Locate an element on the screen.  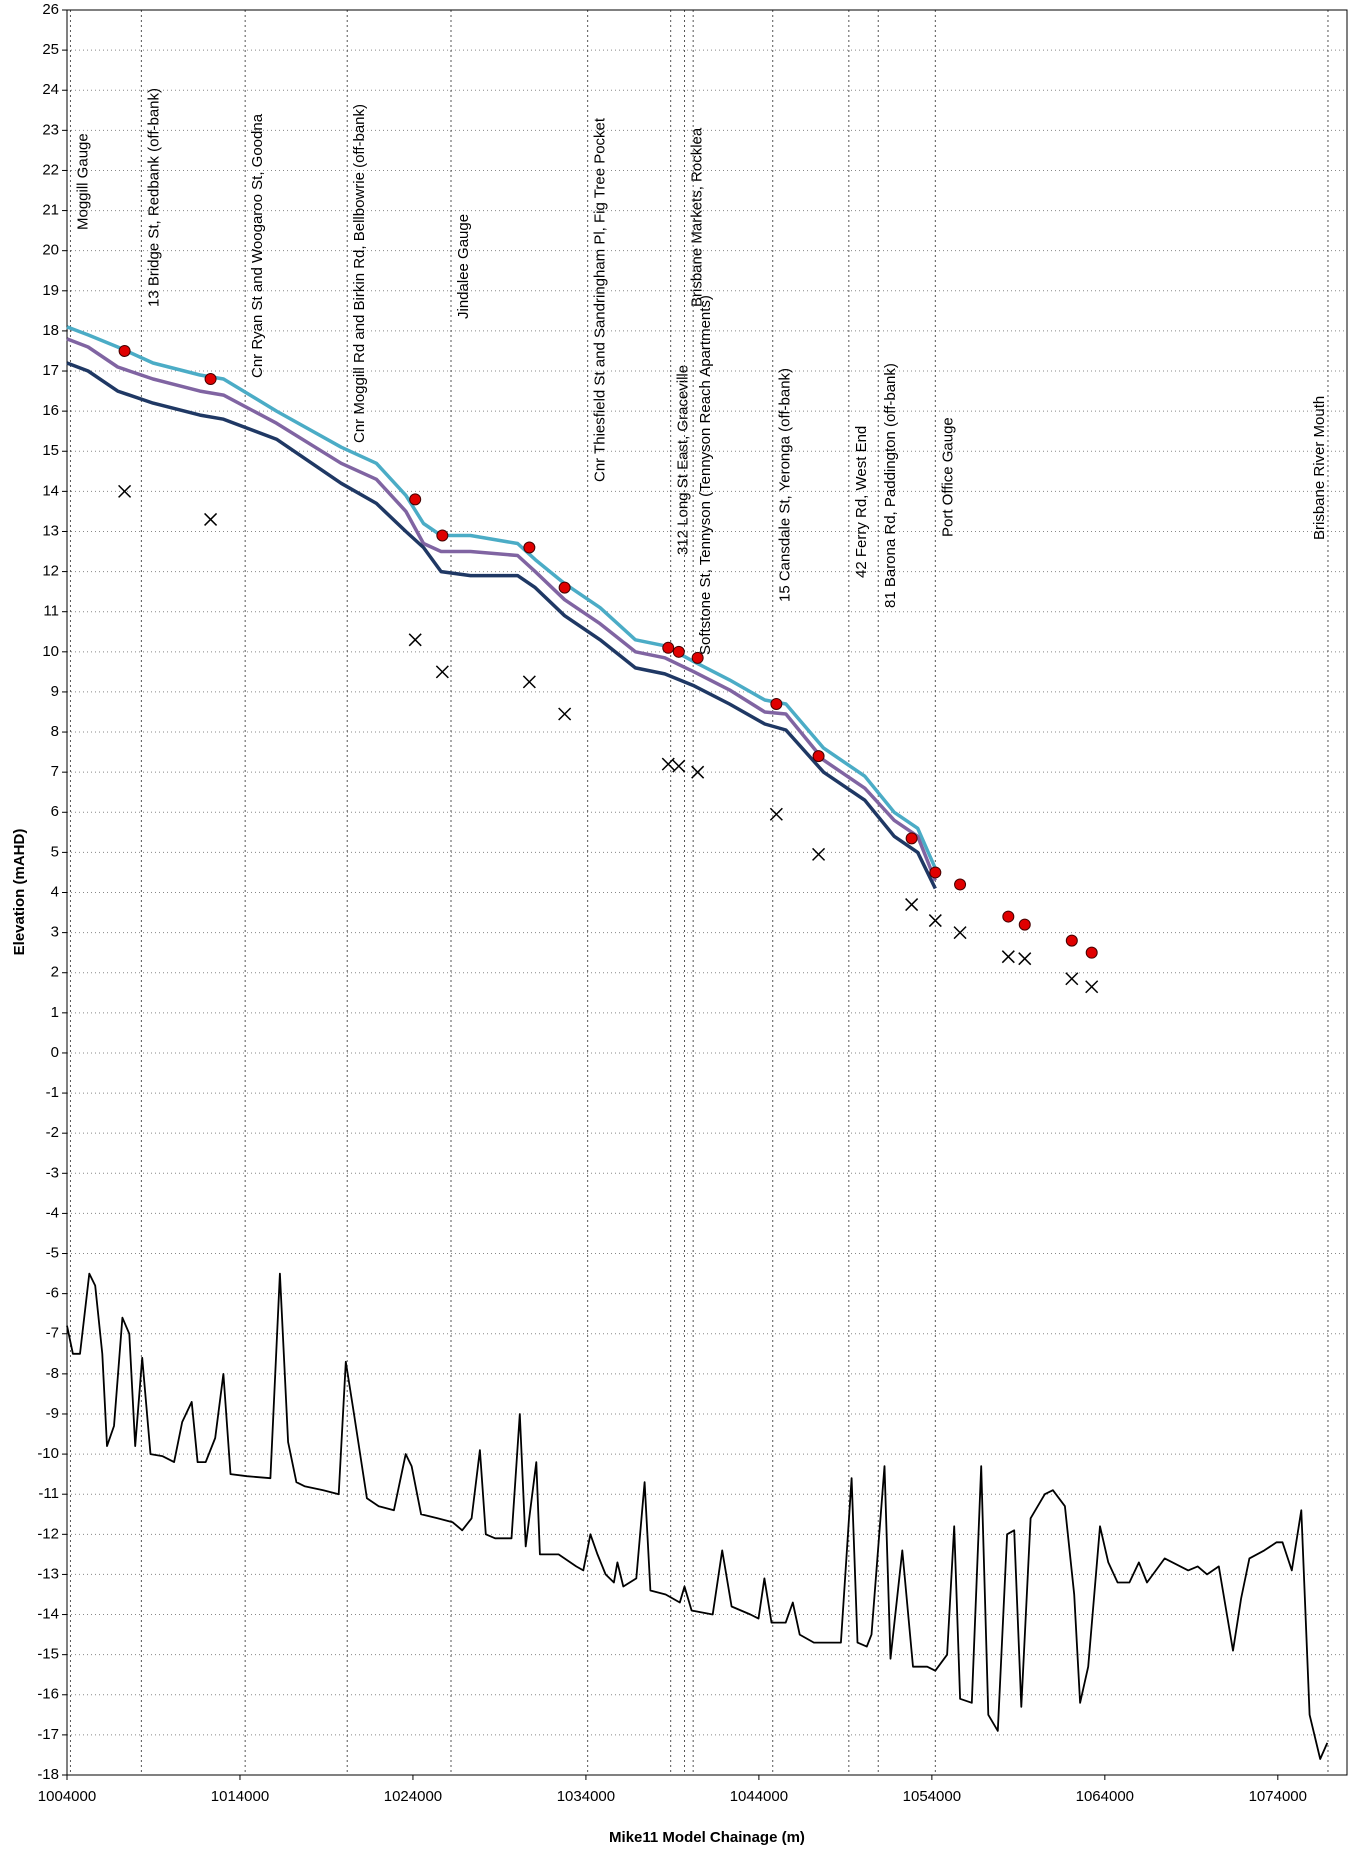
y-tick-label: 8 is located at coordinates (55, 731).